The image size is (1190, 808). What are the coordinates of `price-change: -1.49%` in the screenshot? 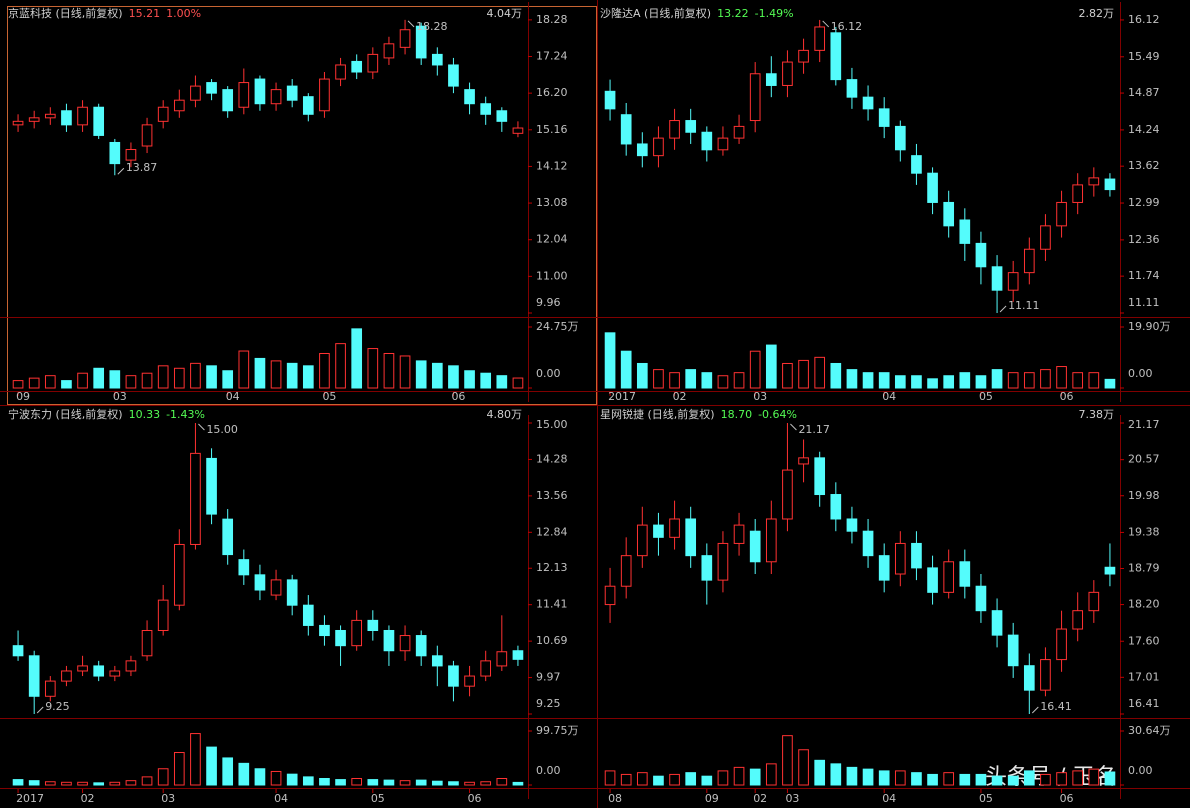 It's located at (774, 13).